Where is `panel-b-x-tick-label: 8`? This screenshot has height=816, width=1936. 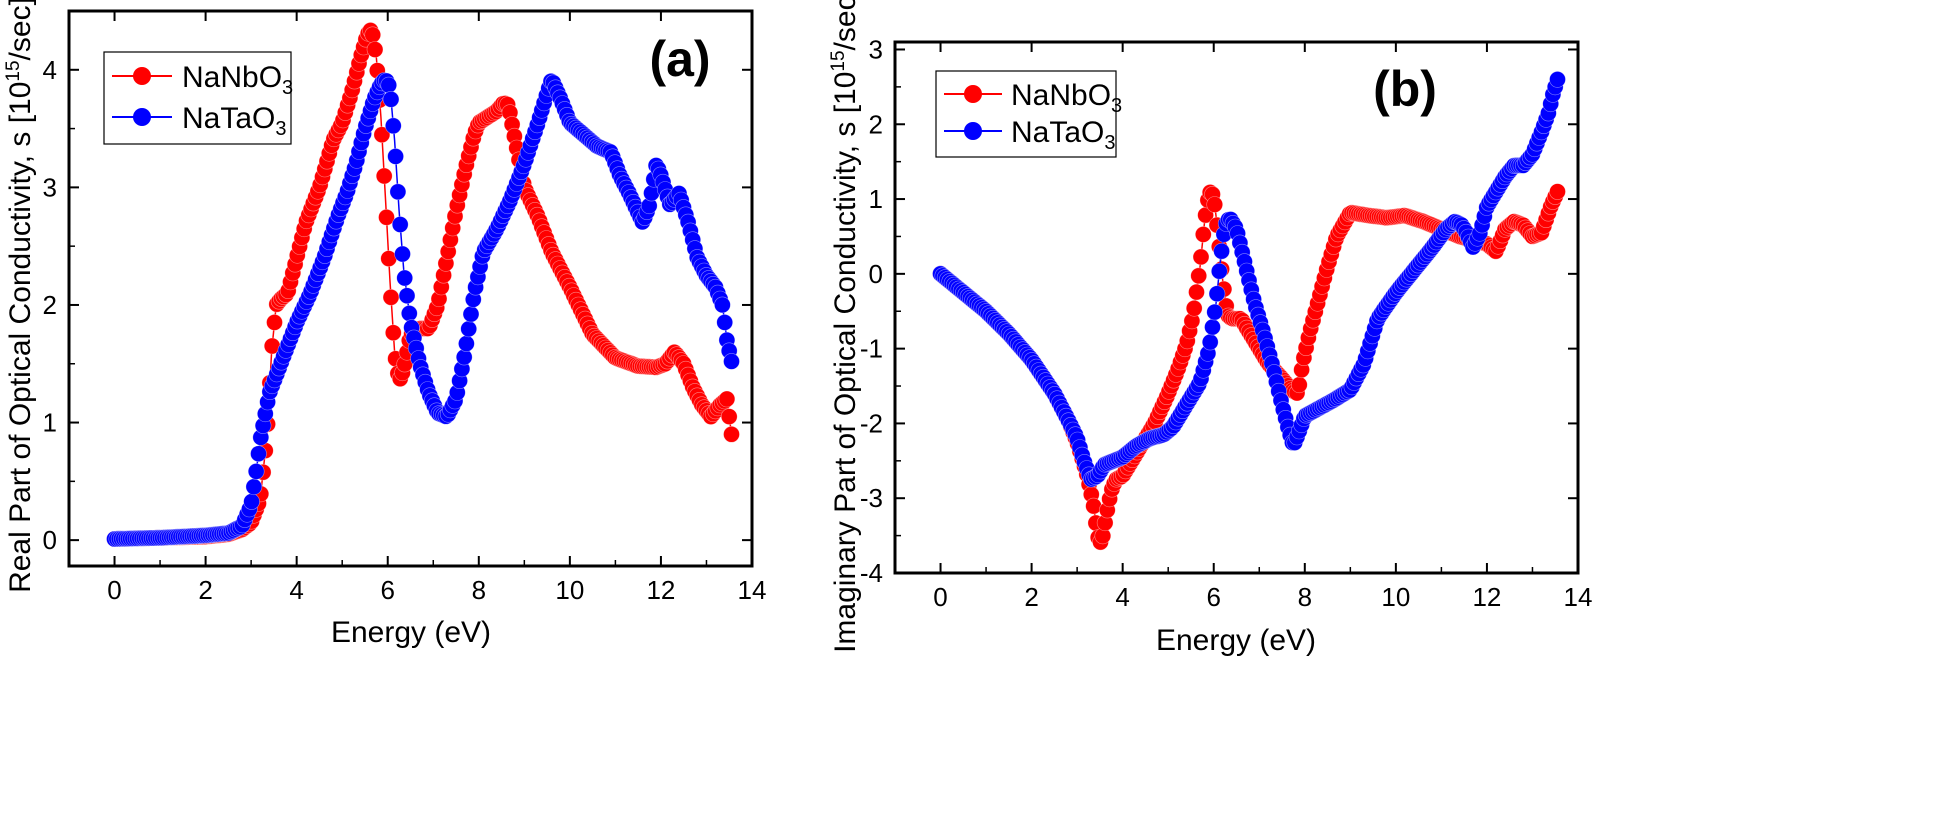 panel-b-x-tick-label: 8 is located at coordinates (1305, 597).